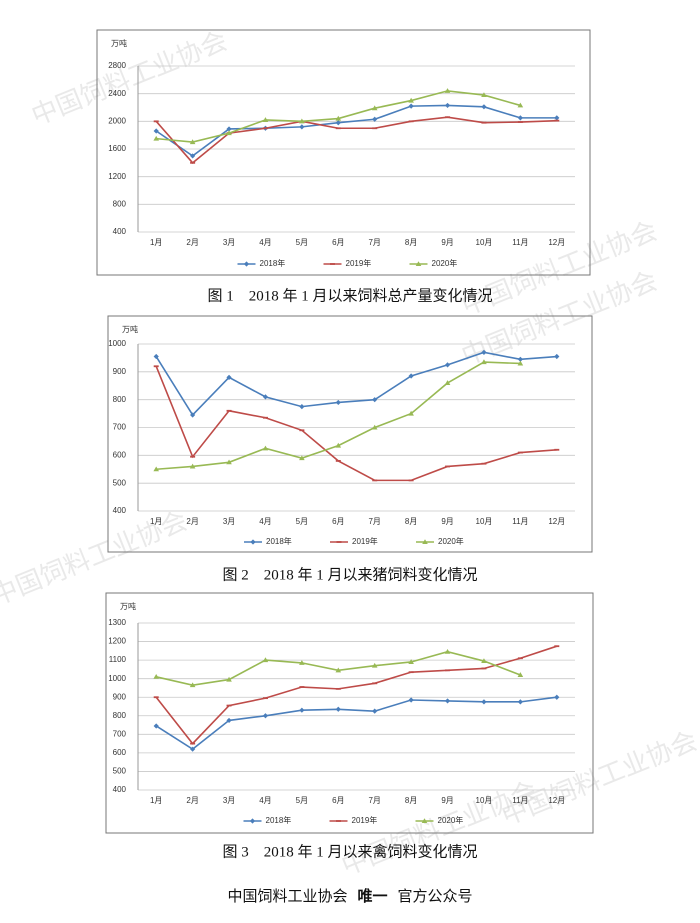 This screenshot has width=700, height=923. Describe the element at coordinates (120, 733) in the screenshot. I see `y-tick-label: 700` at that location.